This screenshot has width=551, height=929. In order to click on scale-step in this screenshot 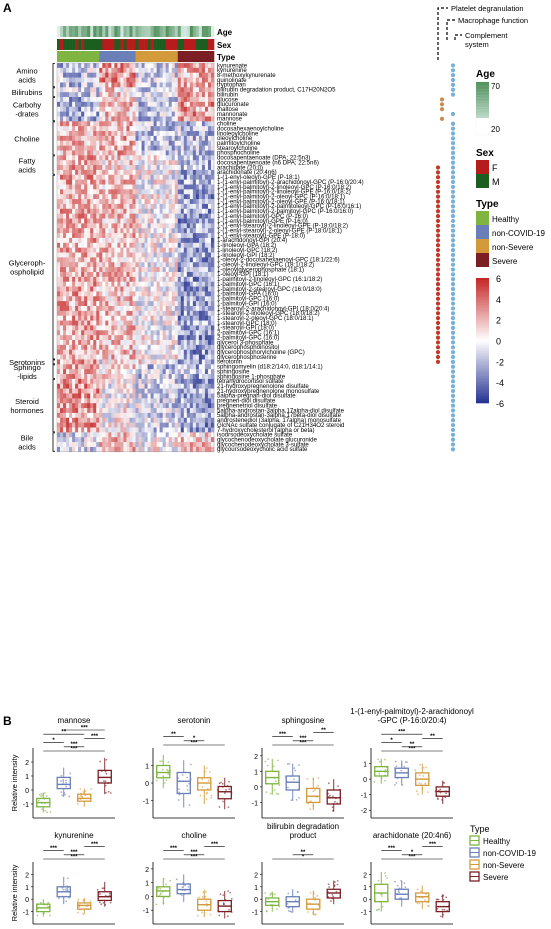, I will do `click(482, 391)`.